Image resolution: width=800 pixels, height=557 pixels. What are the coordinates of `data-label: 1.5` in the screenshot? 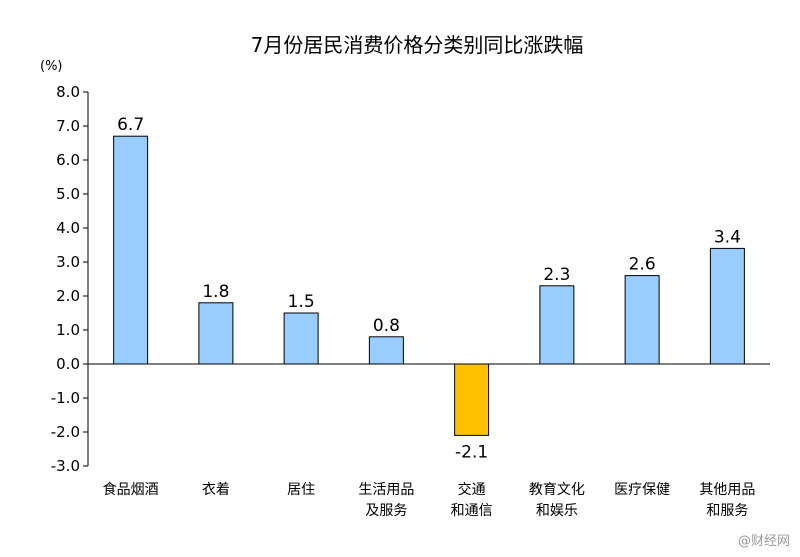 It's located at (301, 302).